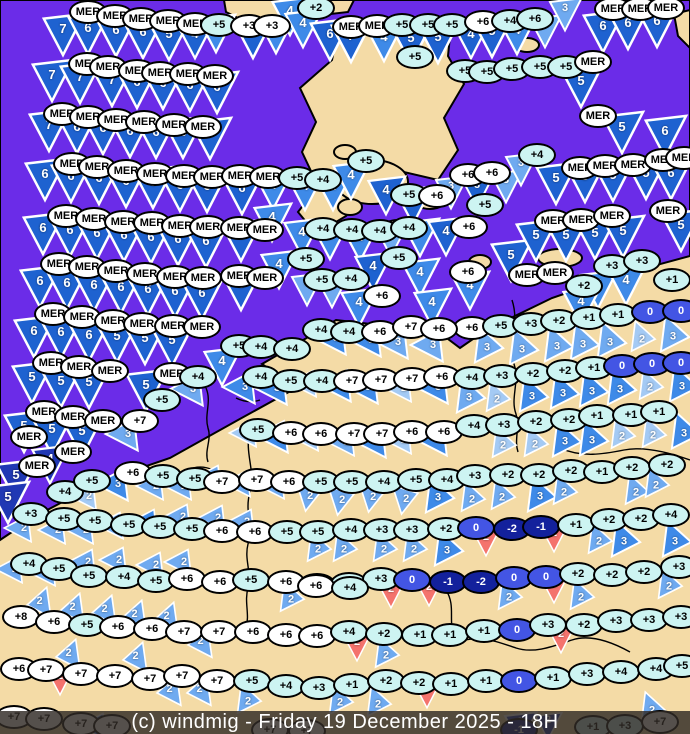  Describe the element at coordinates (481, 582) in the screenshot. I see `temperature-oval: -2` at that location.